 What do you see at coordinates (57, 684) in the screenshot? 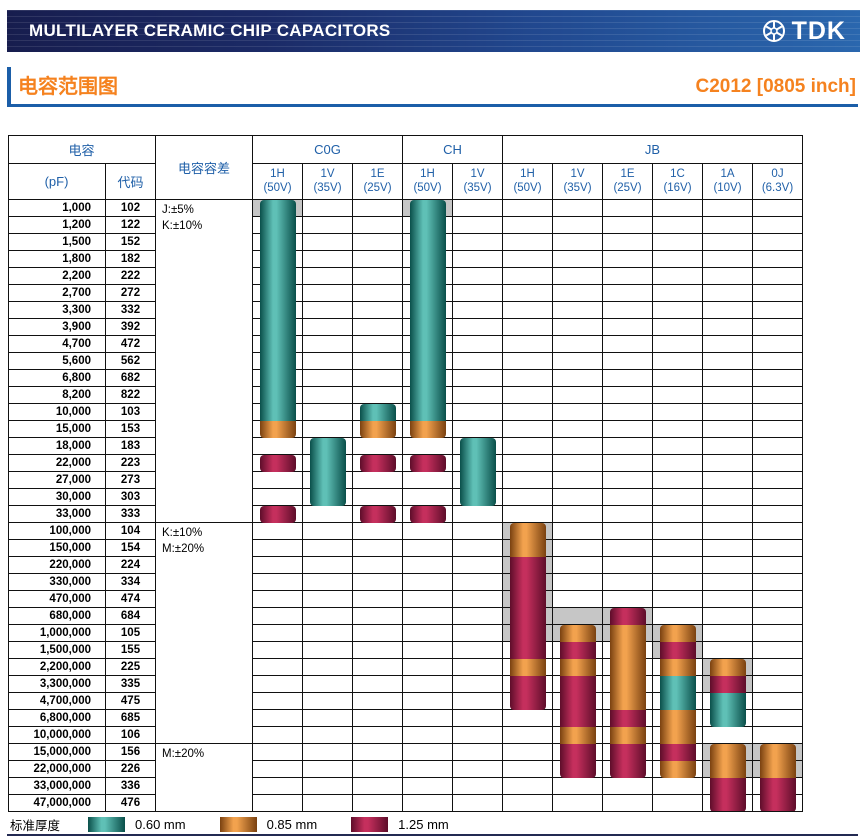
I see `row-pf: 3,300,000` at bounding box center [57, 684].